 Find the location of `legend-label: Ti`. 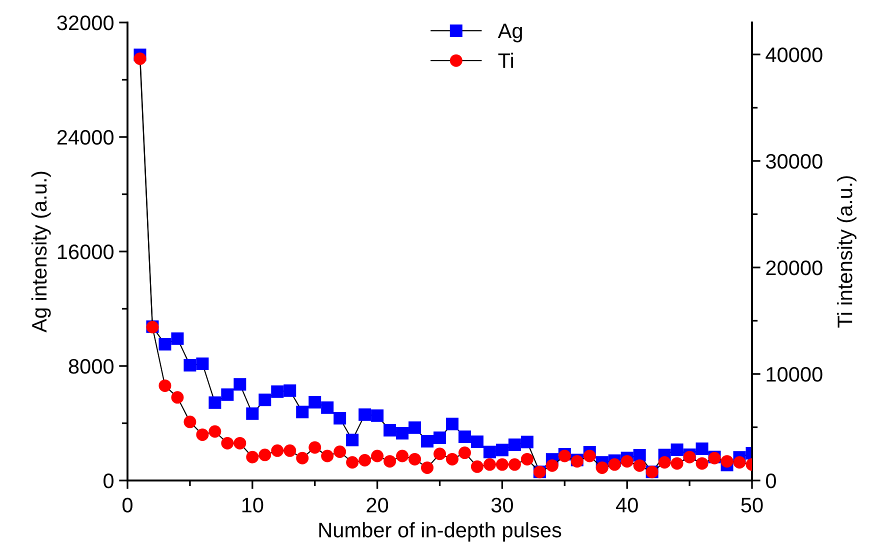

legend-label: Ti is located at coordinates (505, 60).